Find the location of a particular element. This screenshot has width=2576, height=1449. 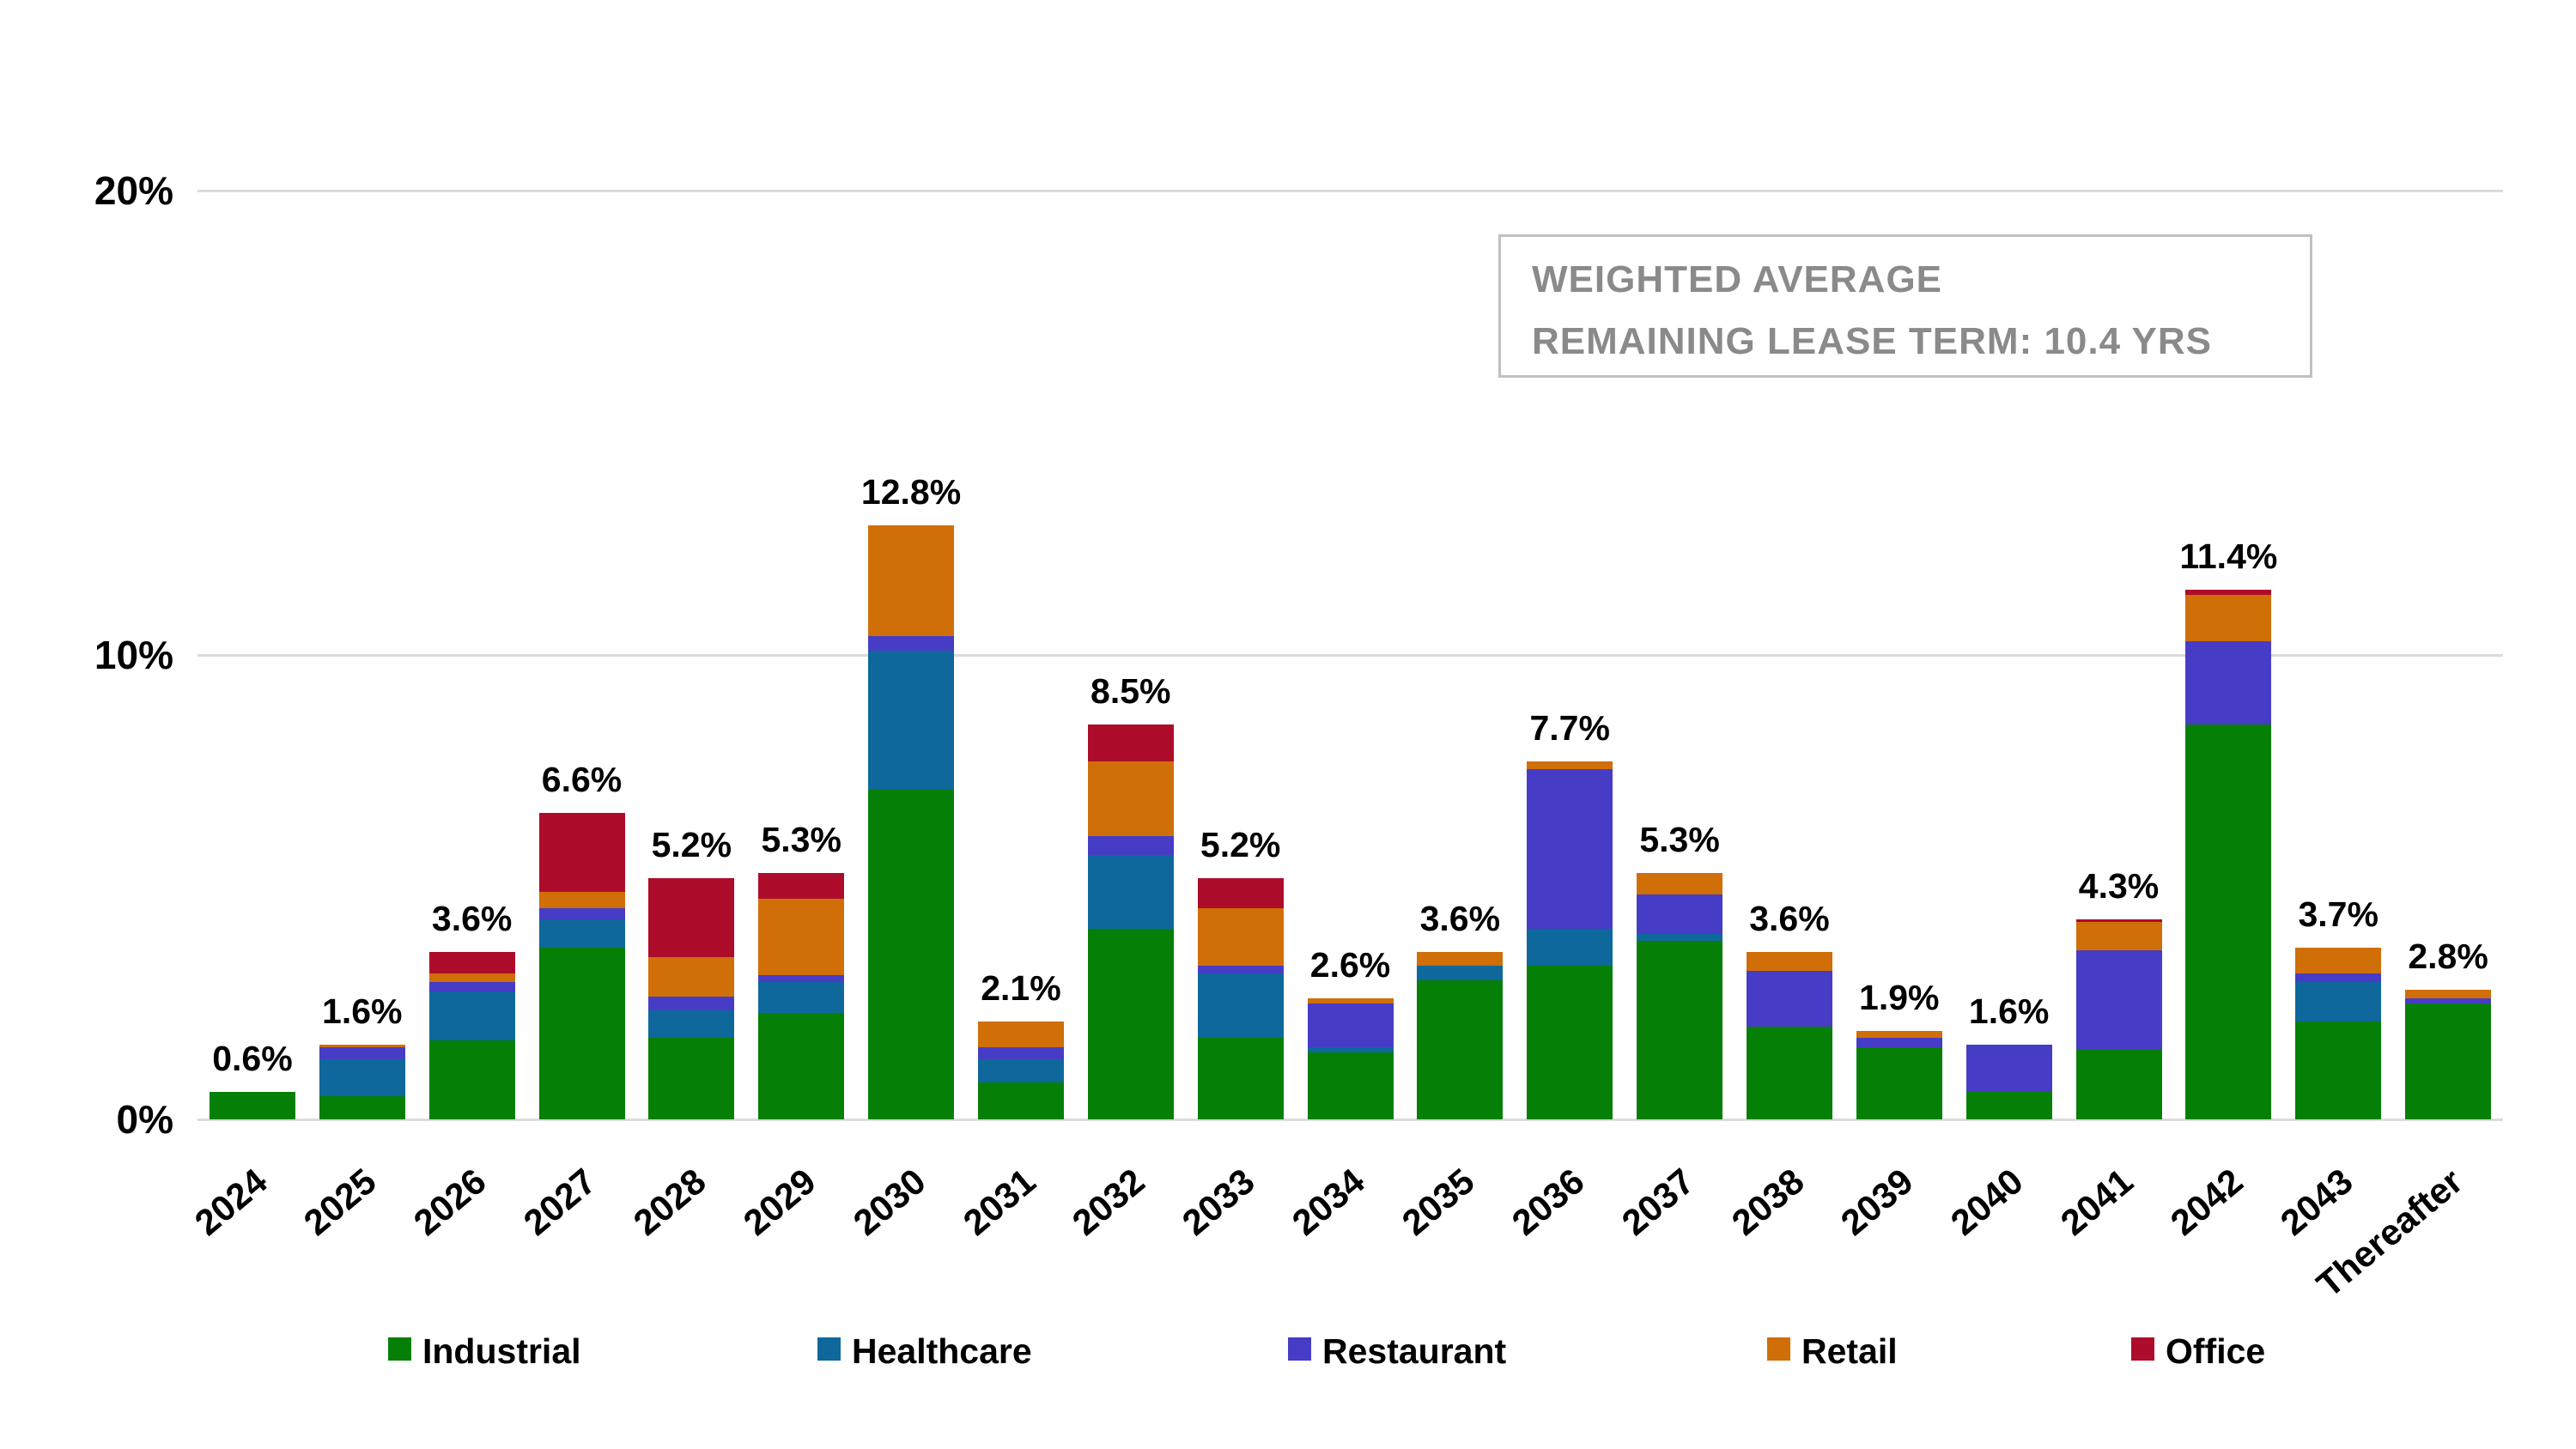

x-axis-label-2040: 2040 is located at coordinates (1987, 1202).